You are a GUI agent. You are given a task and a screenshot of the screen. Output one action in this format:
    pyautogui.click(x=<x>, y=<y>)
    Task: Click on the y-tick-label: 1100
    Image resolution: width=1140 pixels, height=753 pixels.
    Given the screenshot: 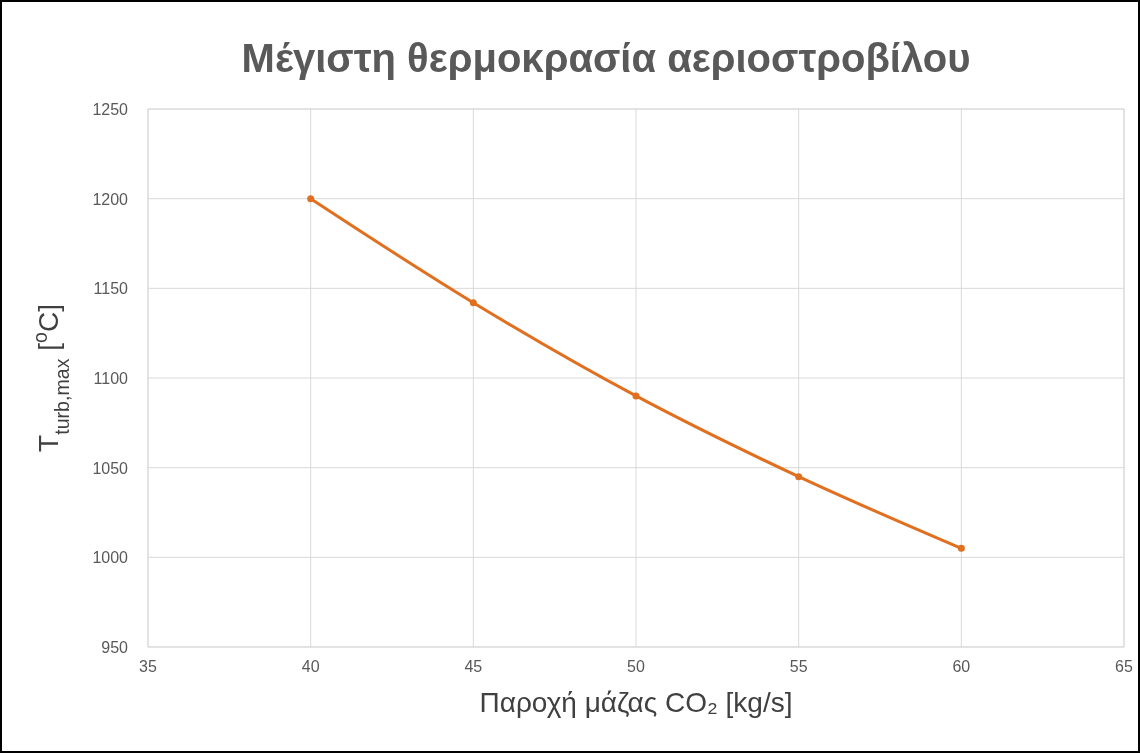 What is the action you would take?
    pyautogui.click(x=111, y=378)
    